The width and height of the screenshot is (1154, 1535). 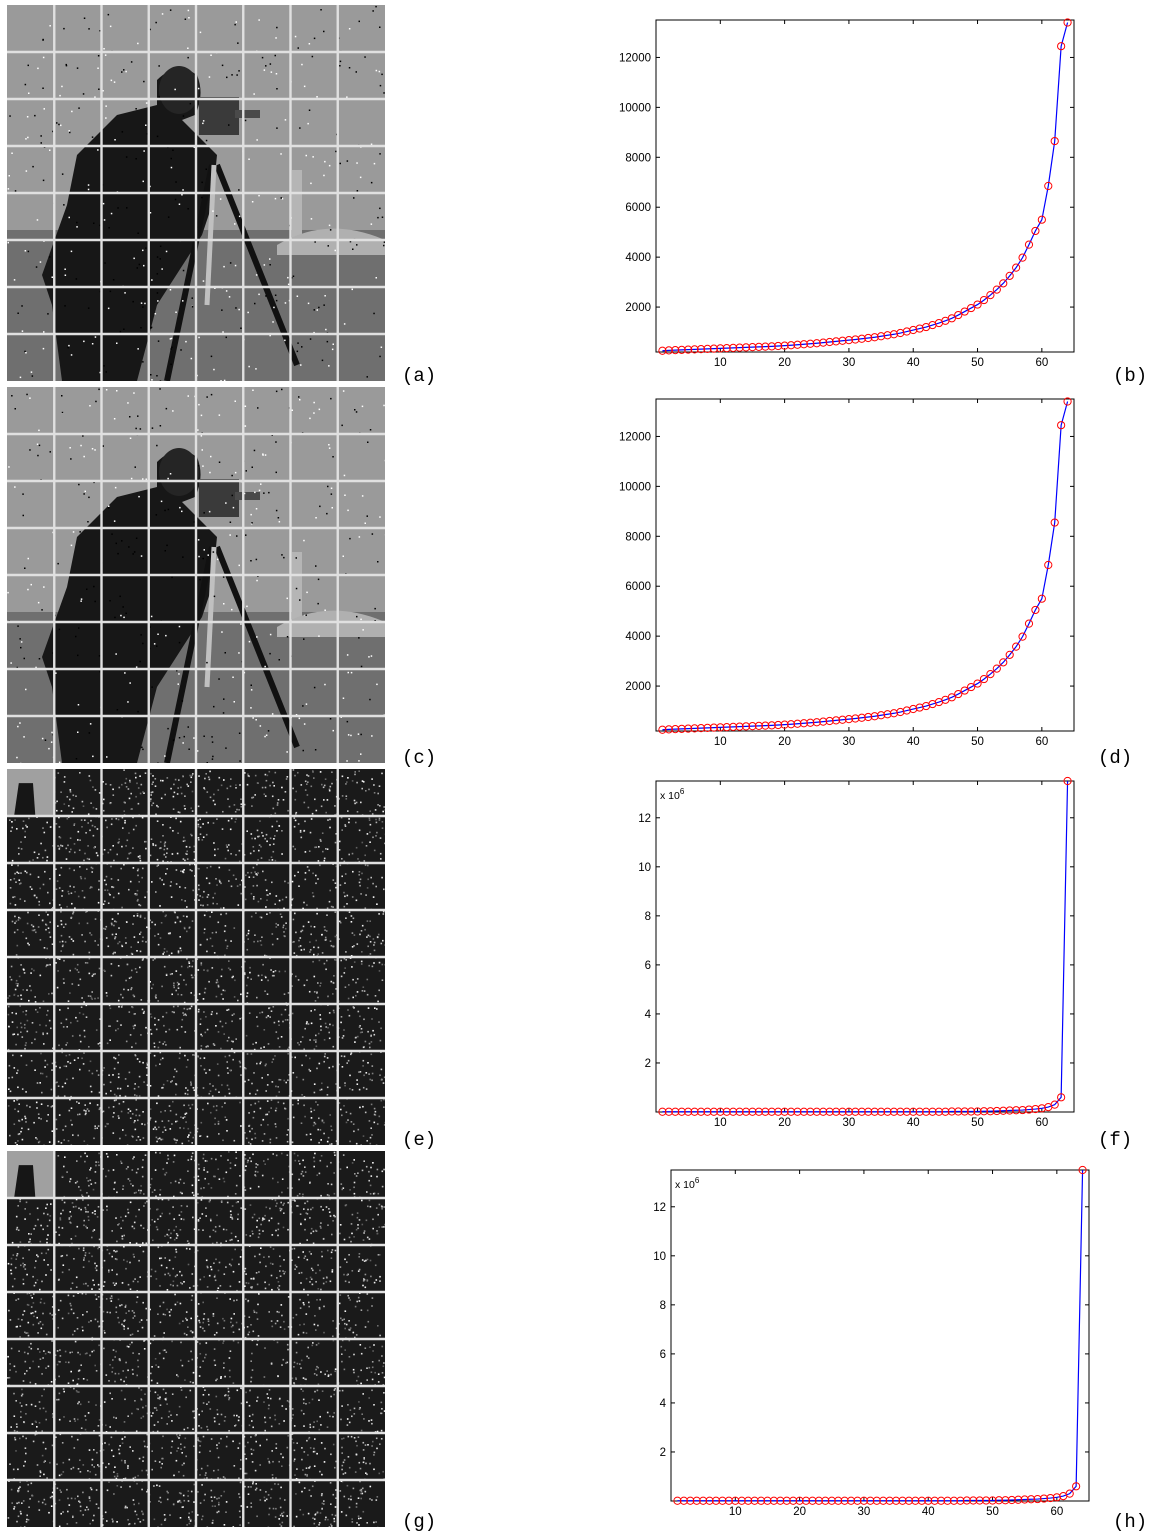 What do you see at coordinates (247, 114) in the screenshot?
I see `camera-lens` at bounding box center [247, 114].